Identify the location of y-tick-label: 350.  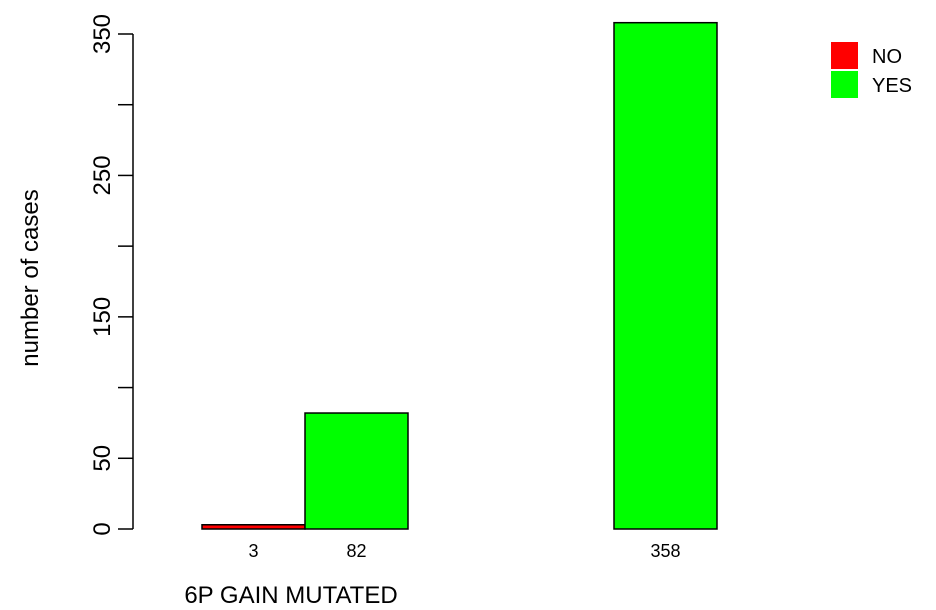
(102, 34).